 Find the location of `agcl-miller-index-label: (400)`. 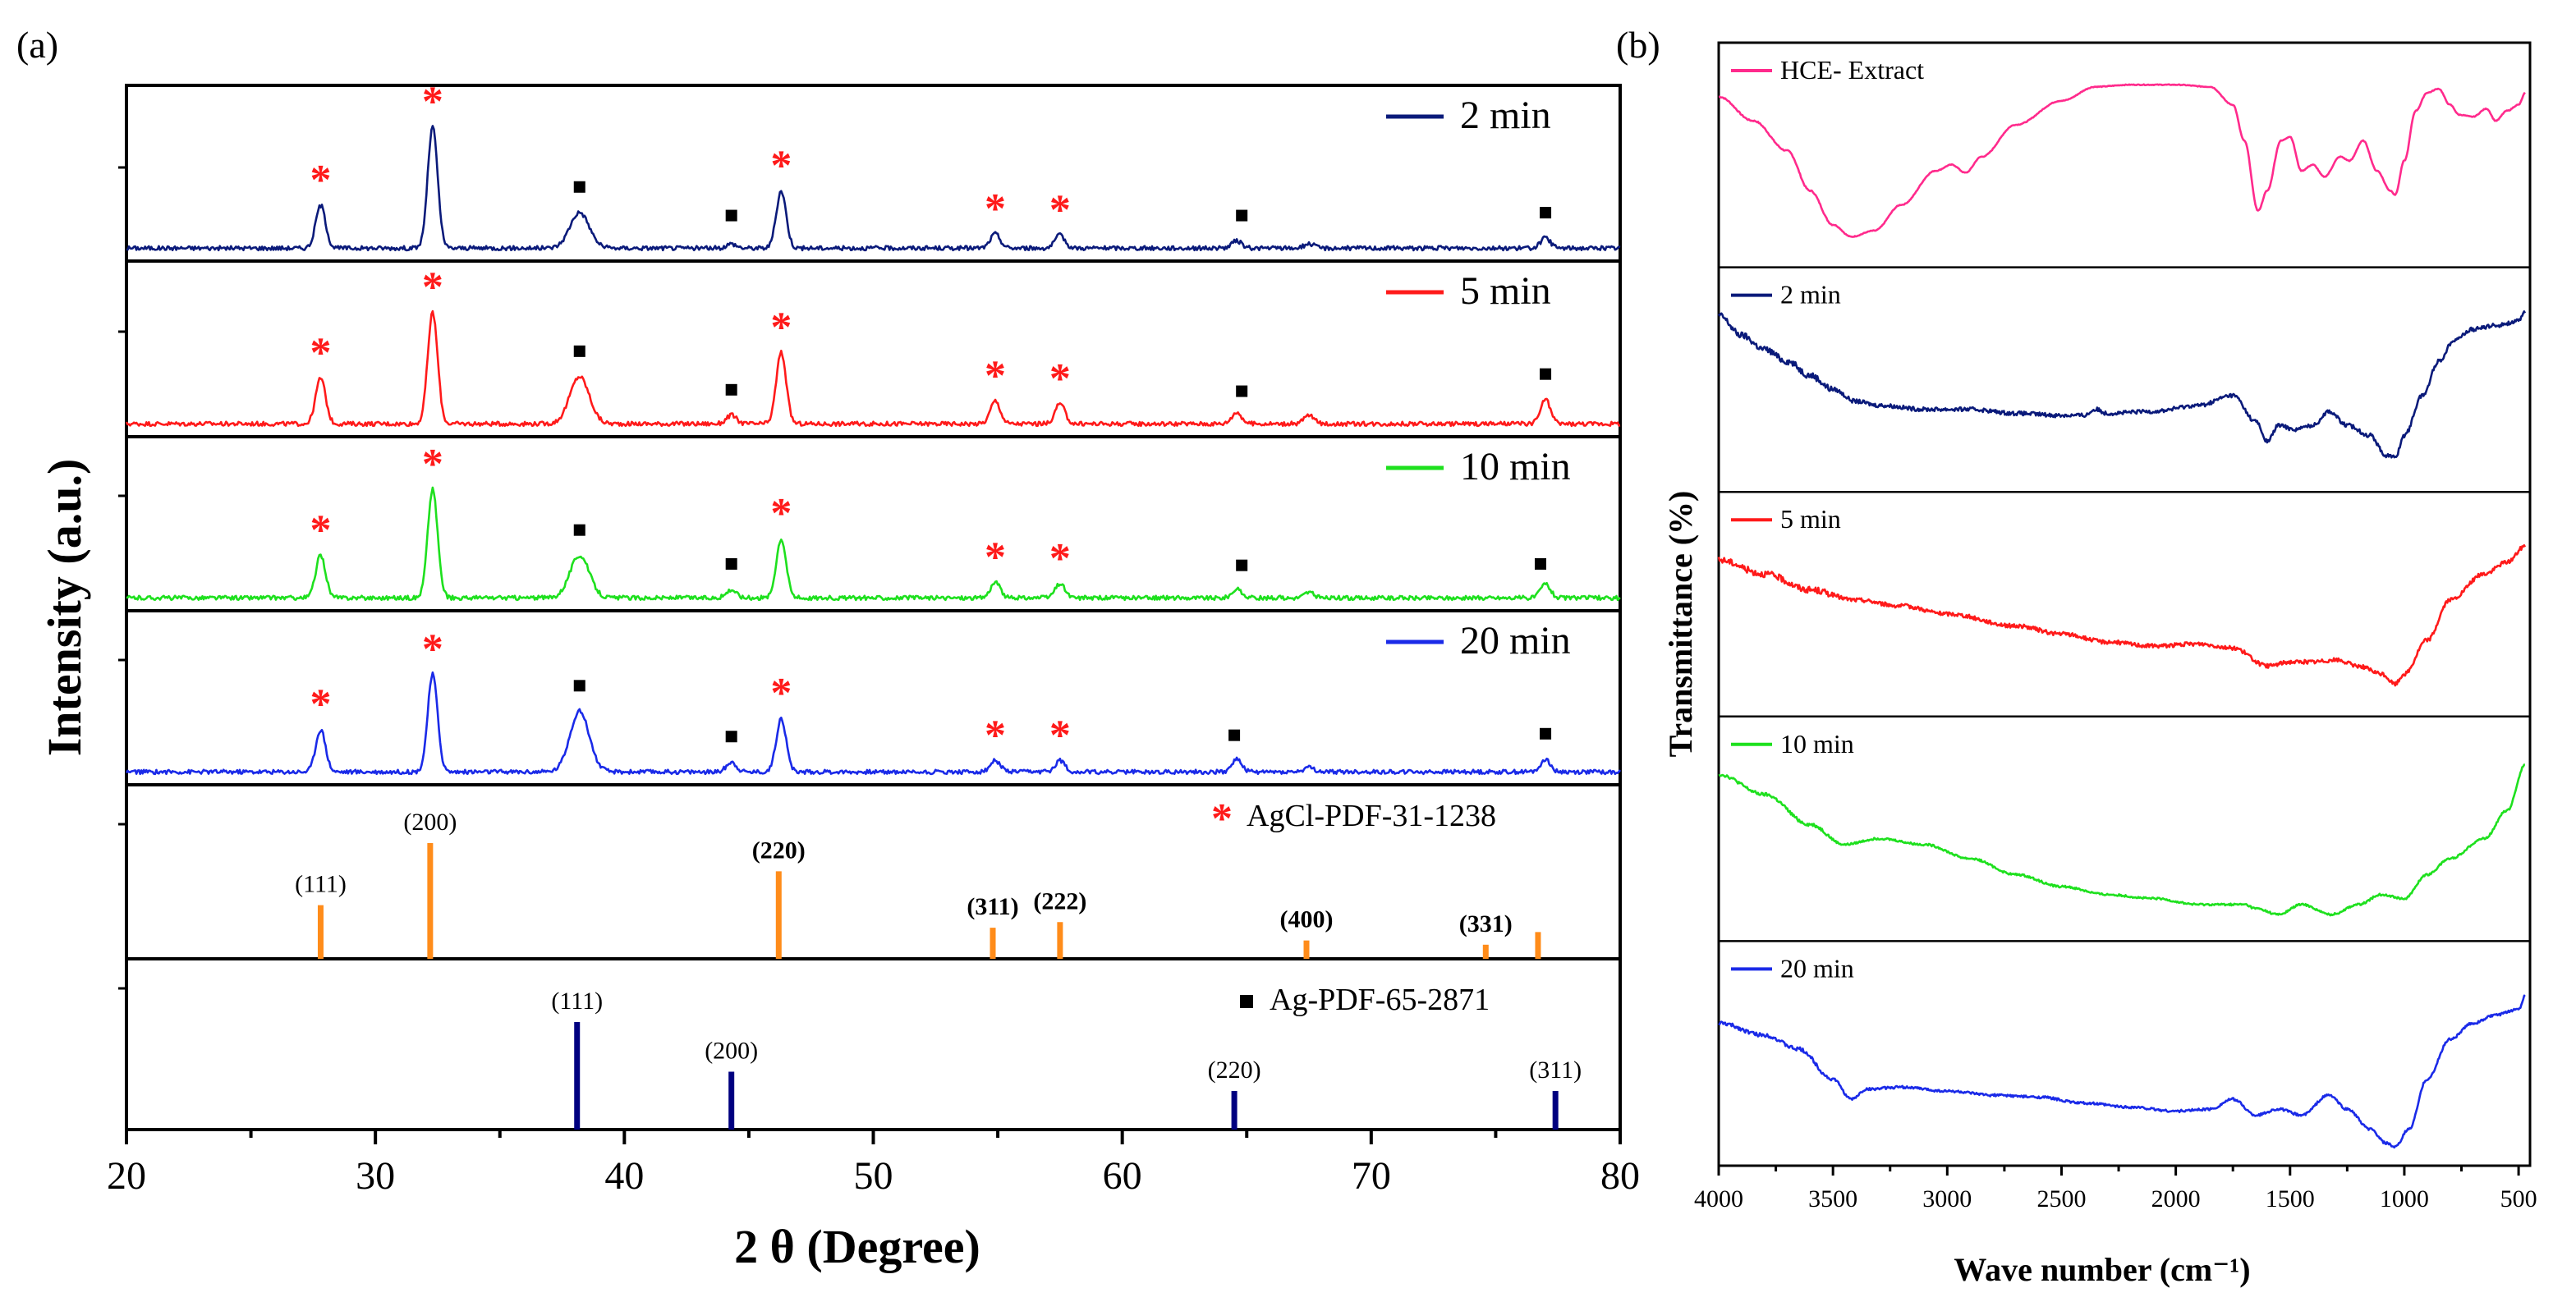

agcl-miller-index-label: (400) is located at coordinates (1307, 919).